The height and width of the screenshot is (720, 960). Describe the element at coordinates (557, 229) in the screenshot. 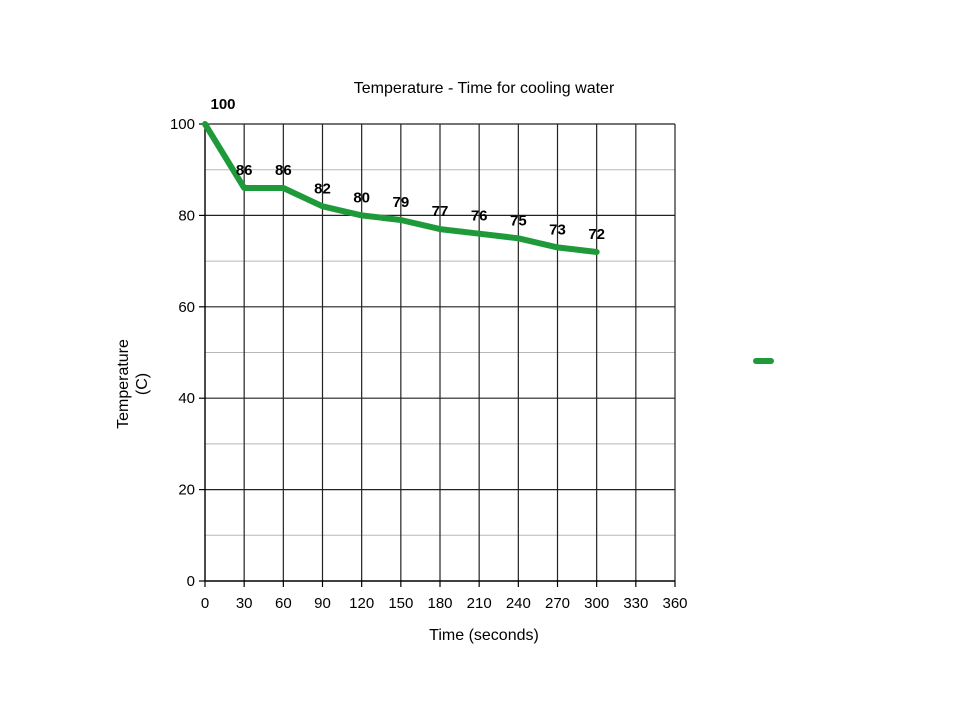

I see `data-label: 73` at that location.